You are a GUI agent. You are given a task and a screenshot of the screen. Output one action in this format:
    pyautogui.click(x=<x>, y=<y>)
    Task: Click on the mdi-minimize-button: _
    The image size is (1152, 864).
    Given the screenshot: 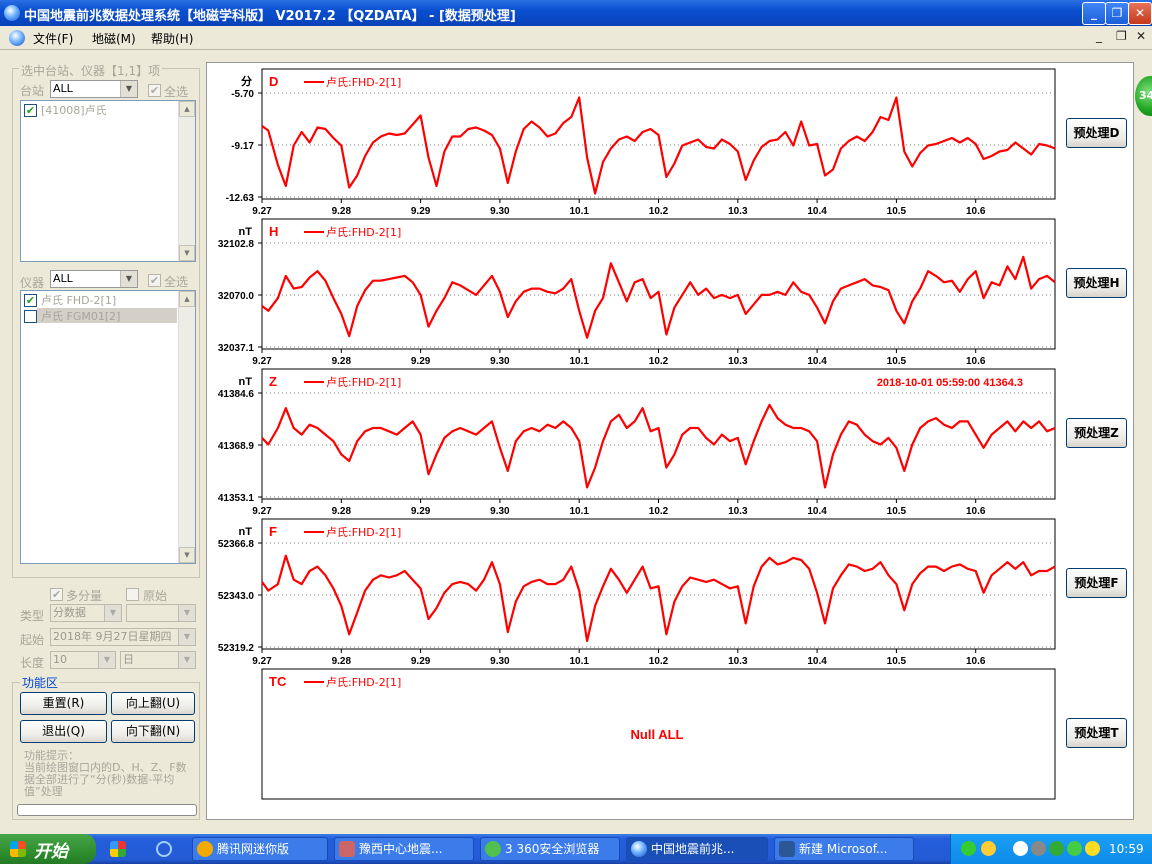 What is the action you would take?
    pyautogui.click(x=1099, y=36)
    